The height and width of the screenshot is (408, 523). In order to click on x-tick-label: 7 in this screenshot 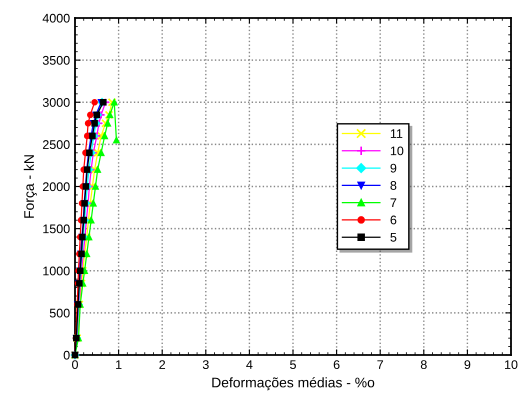, I will do `click(380, 364)`.